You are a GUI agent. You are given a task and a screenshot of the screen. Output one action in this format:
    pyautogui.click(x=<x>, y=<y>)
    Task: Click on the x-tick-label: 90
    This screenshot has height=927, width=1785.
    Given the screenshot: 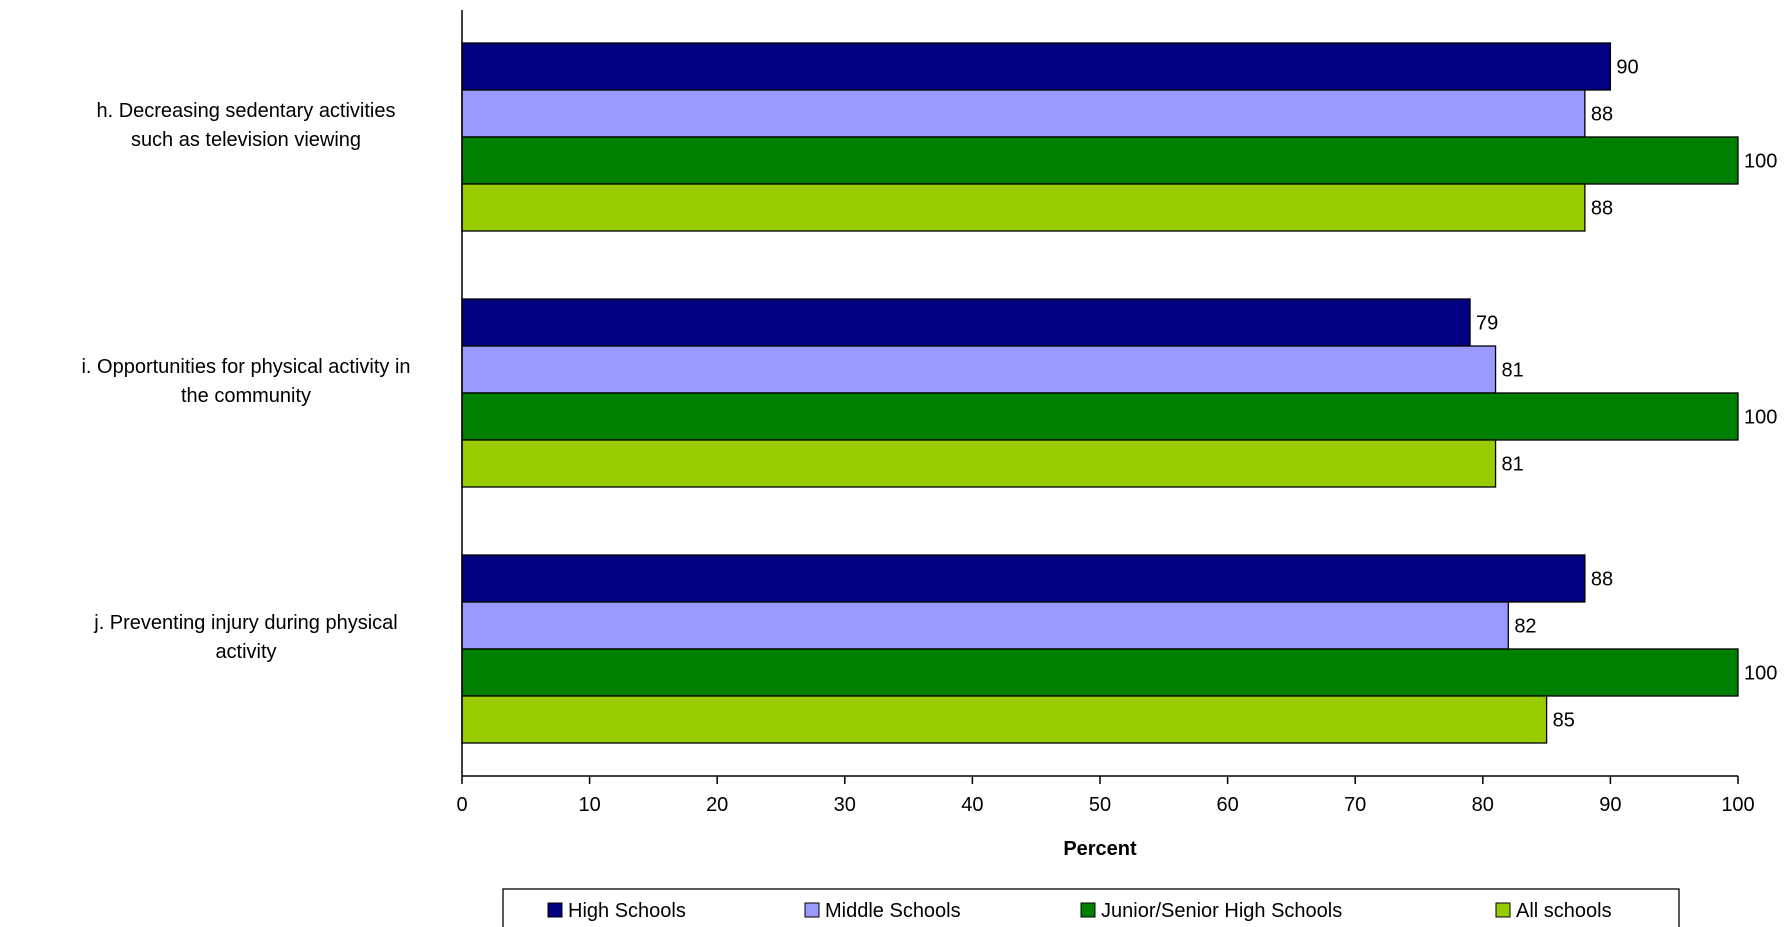 What is the action you would take?
    pyautogui.click(x=1610, y=805)
    